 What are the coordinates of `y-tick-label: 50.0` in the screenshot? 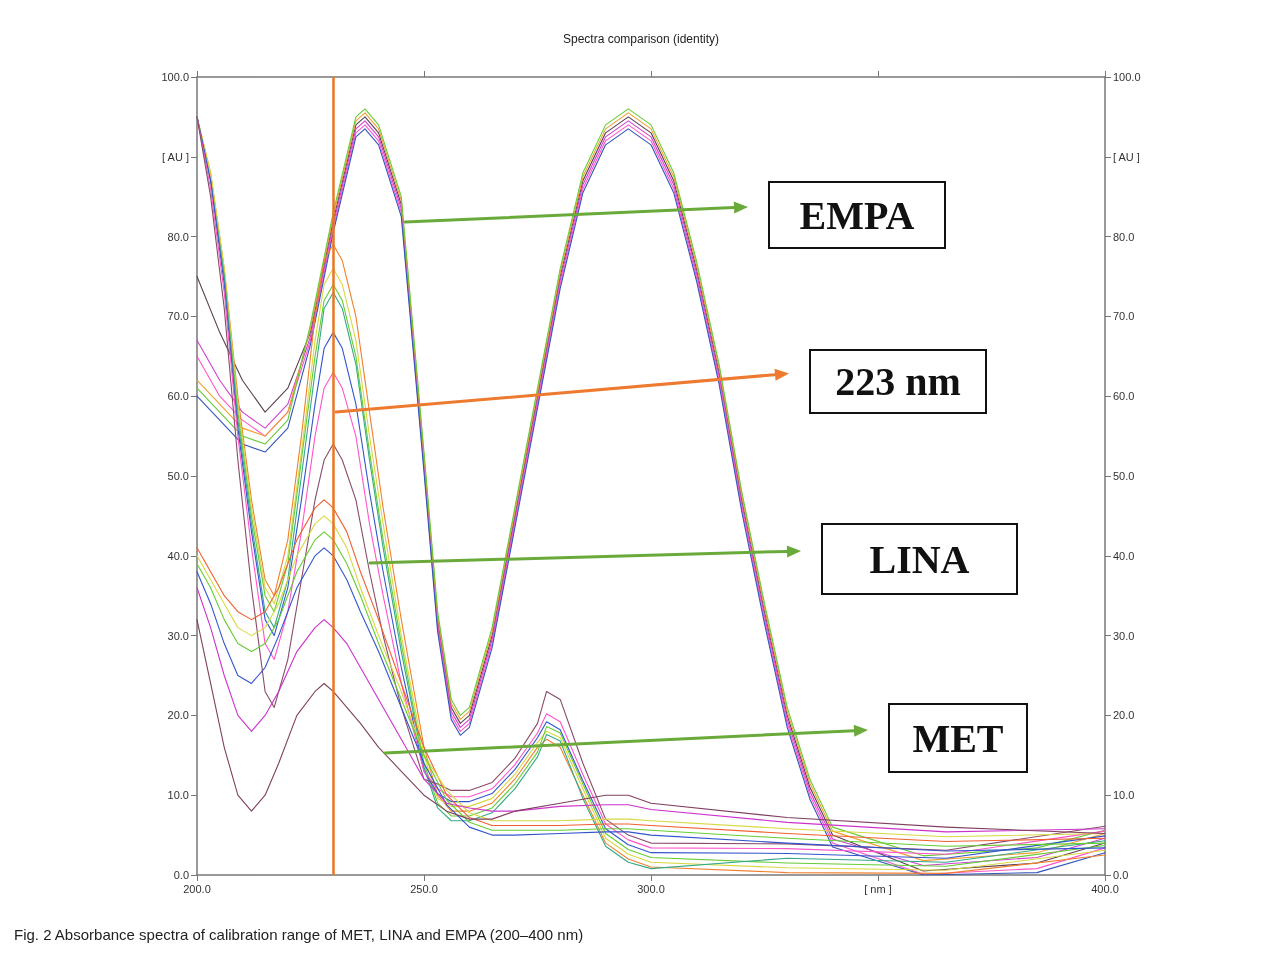 It's located at (178, 476).